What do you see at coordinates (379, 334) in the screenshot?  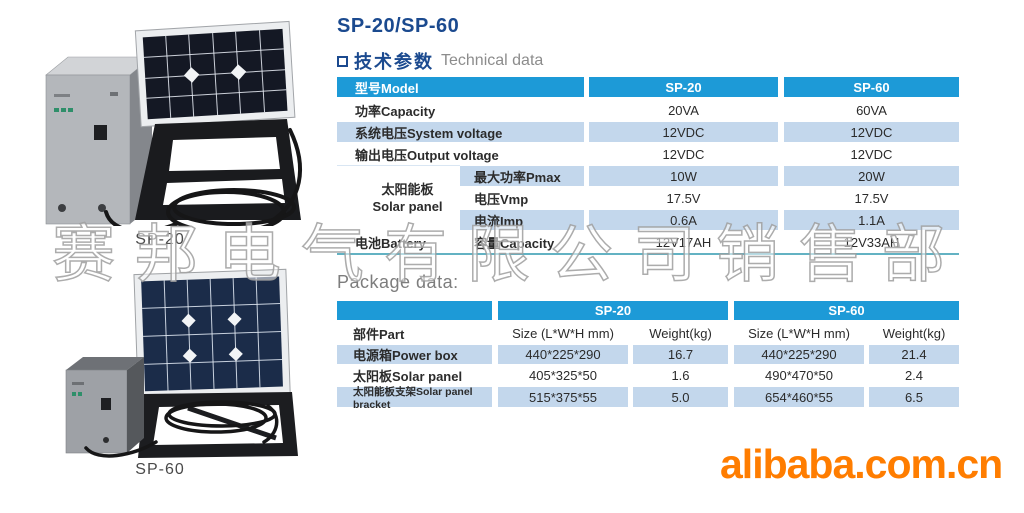 I see `pkg-header-part: 部件Part` at bounding box center [379, 334].